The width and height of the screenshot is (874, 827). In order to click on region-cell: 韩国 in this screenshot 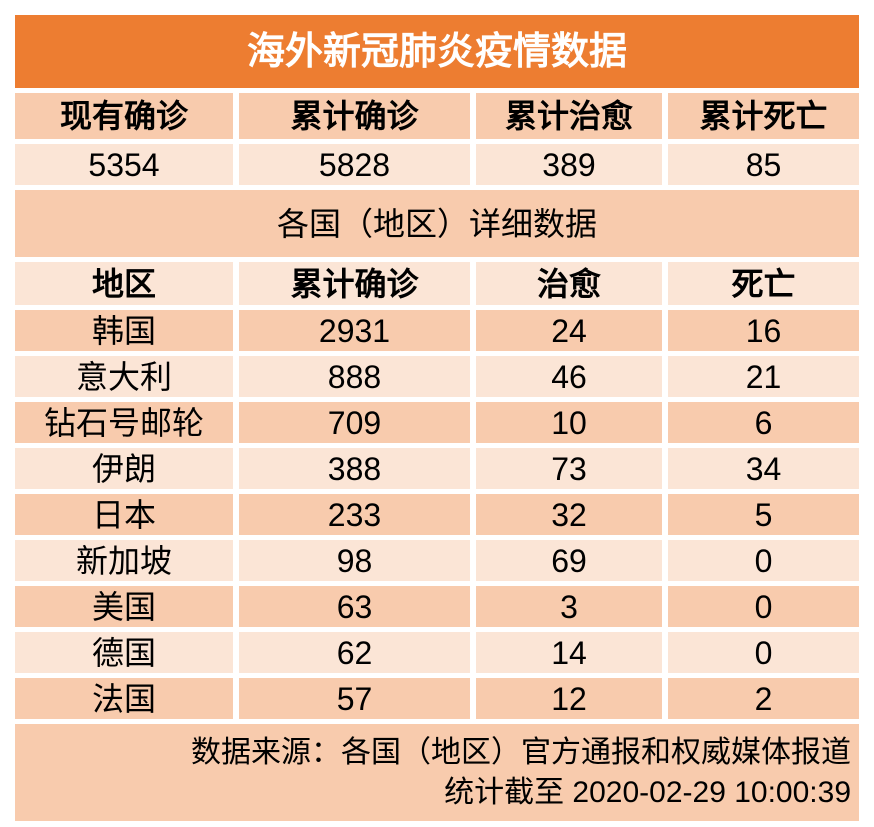, I will do `click(124, 330)`.